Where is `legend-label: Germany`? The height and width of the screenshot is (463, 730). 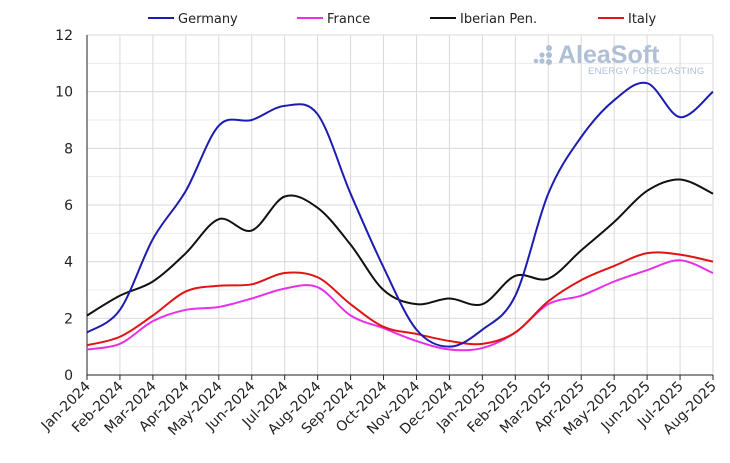 legend-label: Germany is located at coordinates (208, 19).